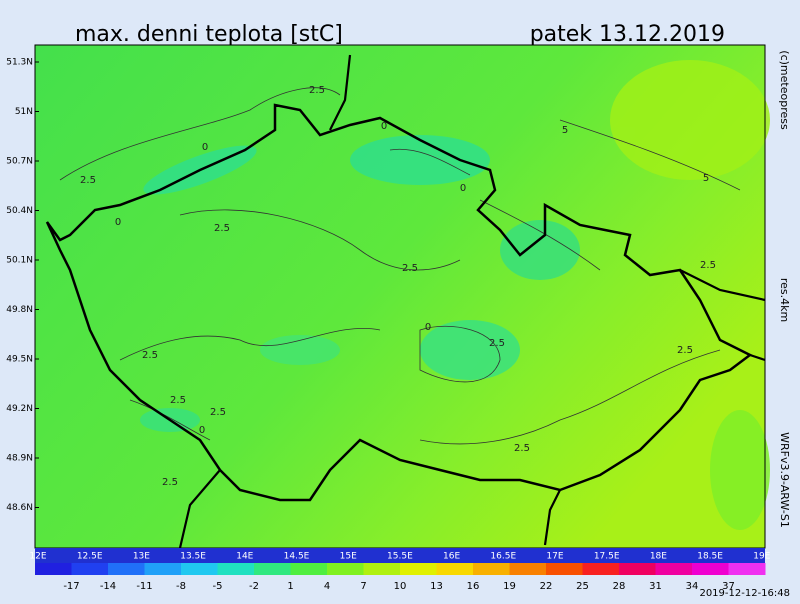 Image resolution: width=800 pixels, height=604 pixels. What do you see at coordinates (290, 586) in the screenshot?
I see `colorbar-label: 1` at bounding box center [290, 586].